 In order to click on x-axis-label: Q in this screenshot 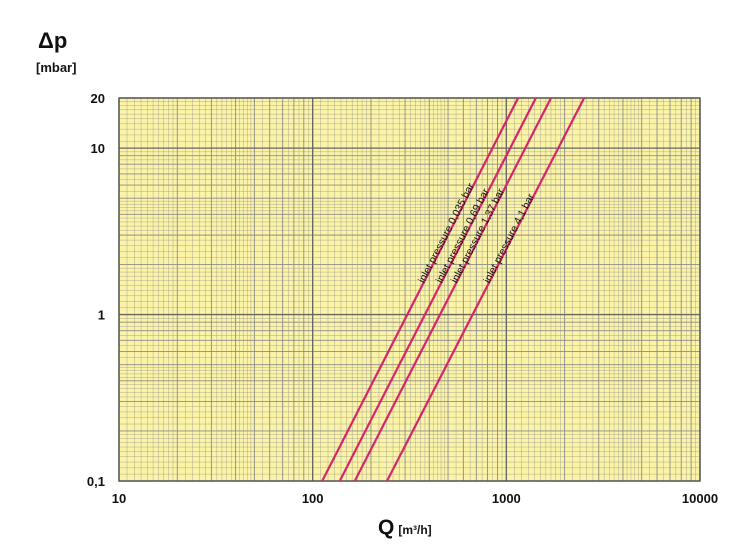, I will do `click(386, 527)`.